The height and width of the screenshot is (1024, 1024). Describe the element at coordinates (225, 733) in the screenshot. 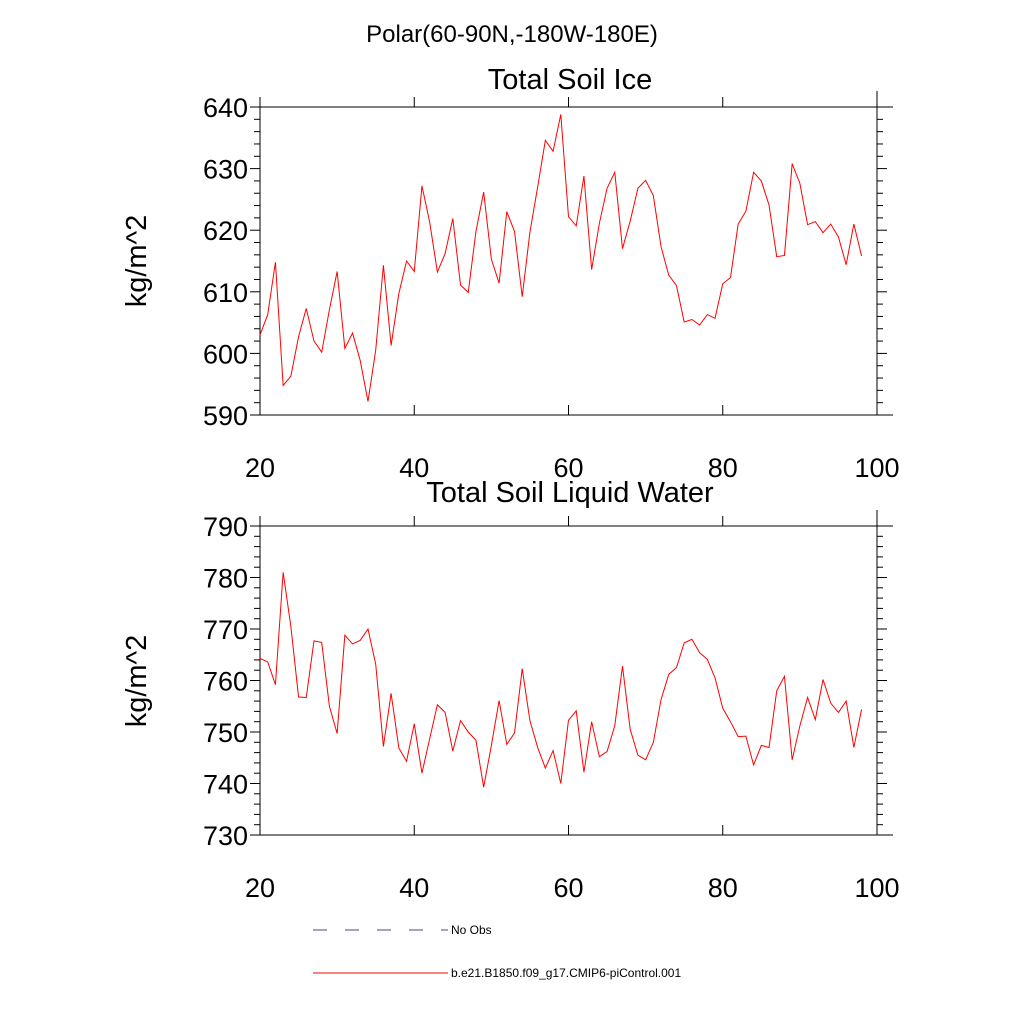

I see `y-tick-label: 750` at that location.